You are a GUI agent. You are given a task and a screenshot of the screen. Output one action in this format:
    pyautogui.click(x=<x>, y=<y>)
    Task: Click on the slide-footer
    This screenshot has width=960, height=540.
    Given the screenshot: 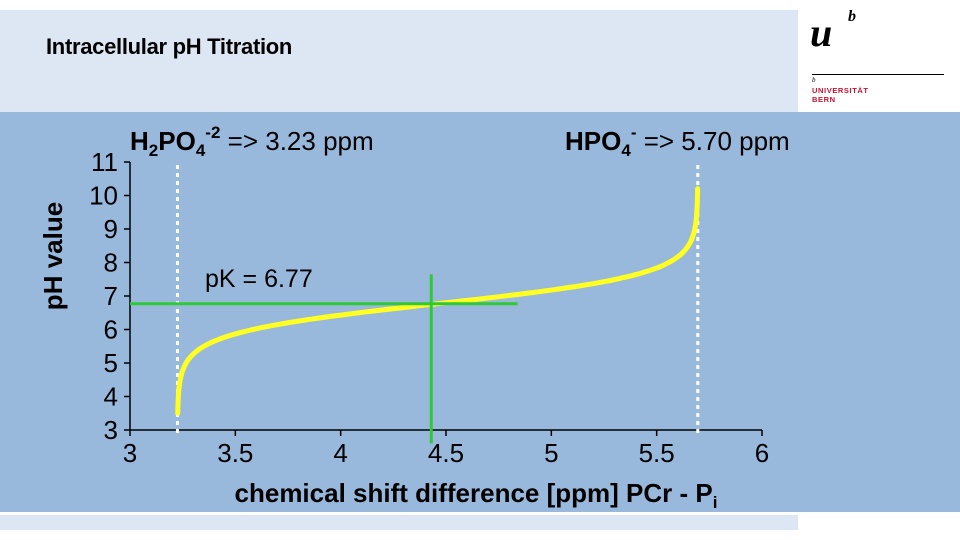 What is the action you would take?
    pyautogui.click(x=399, y=522)
    